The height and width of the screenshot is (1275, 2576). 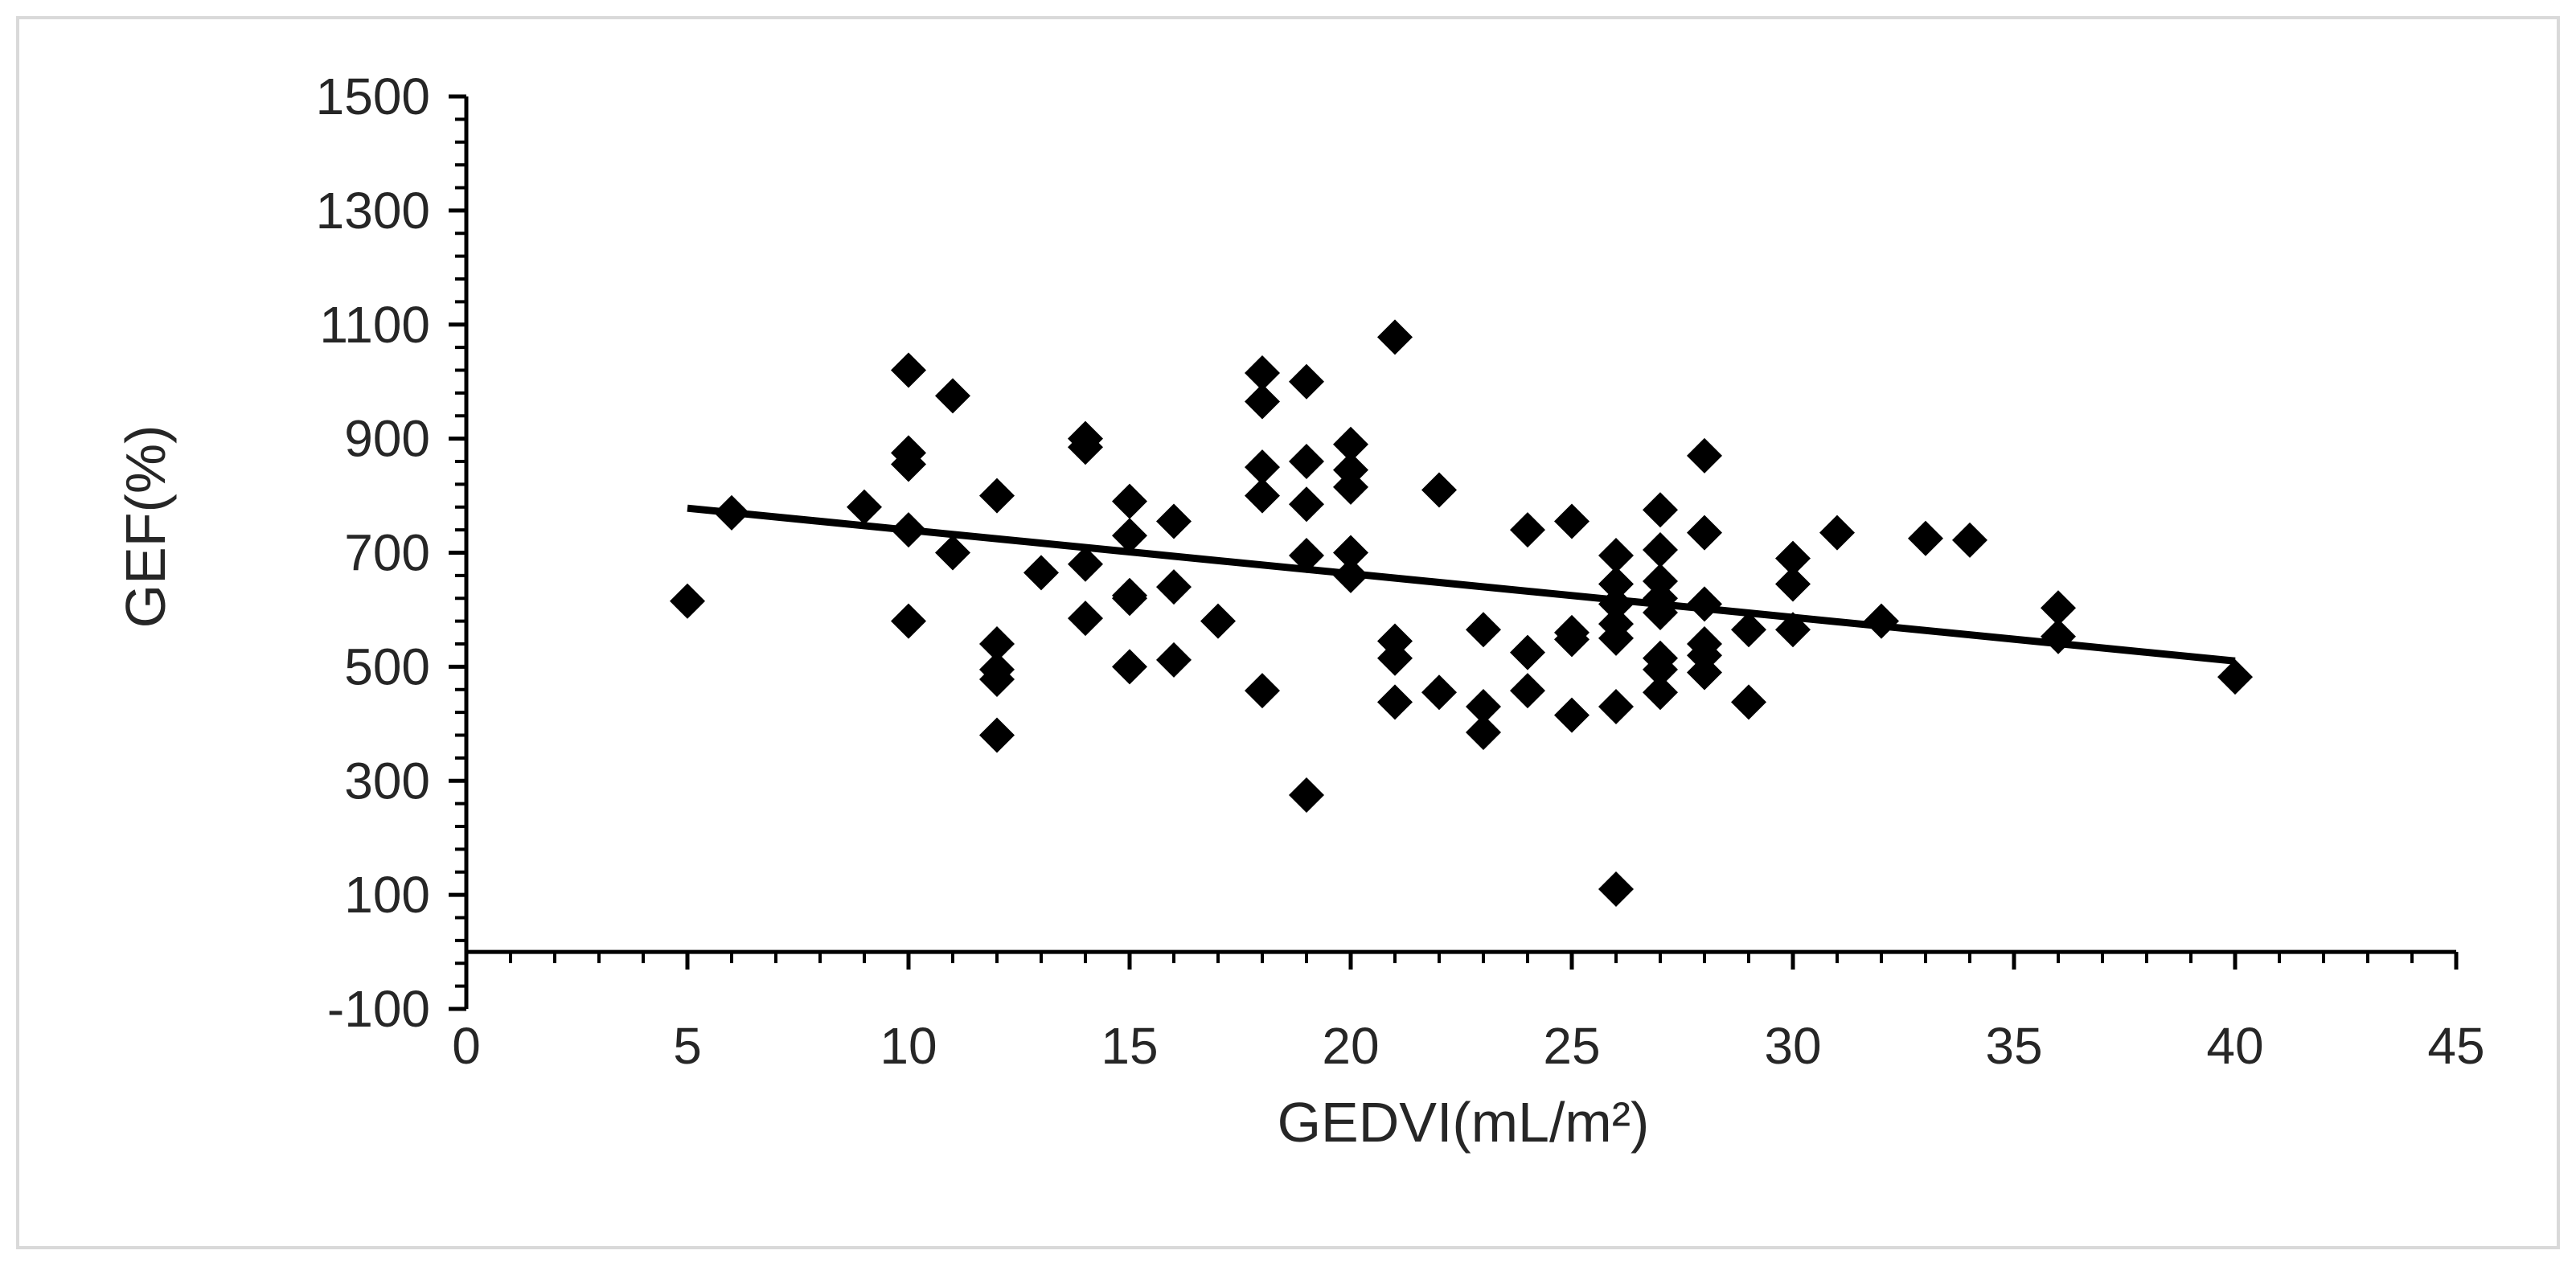 I want to click on x-tick-label: 40, so click(x=2234, y=1046).